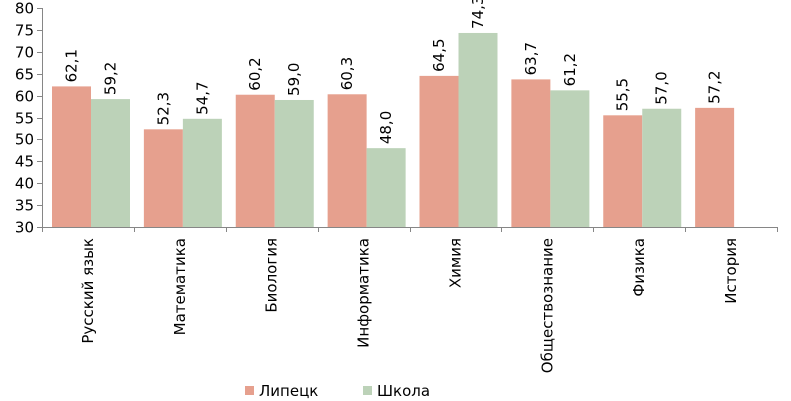 The image size is (791, 401). Describe the element at coordinates (403, 391) in the screenshot. I see `legend-label: Школа` at that location.